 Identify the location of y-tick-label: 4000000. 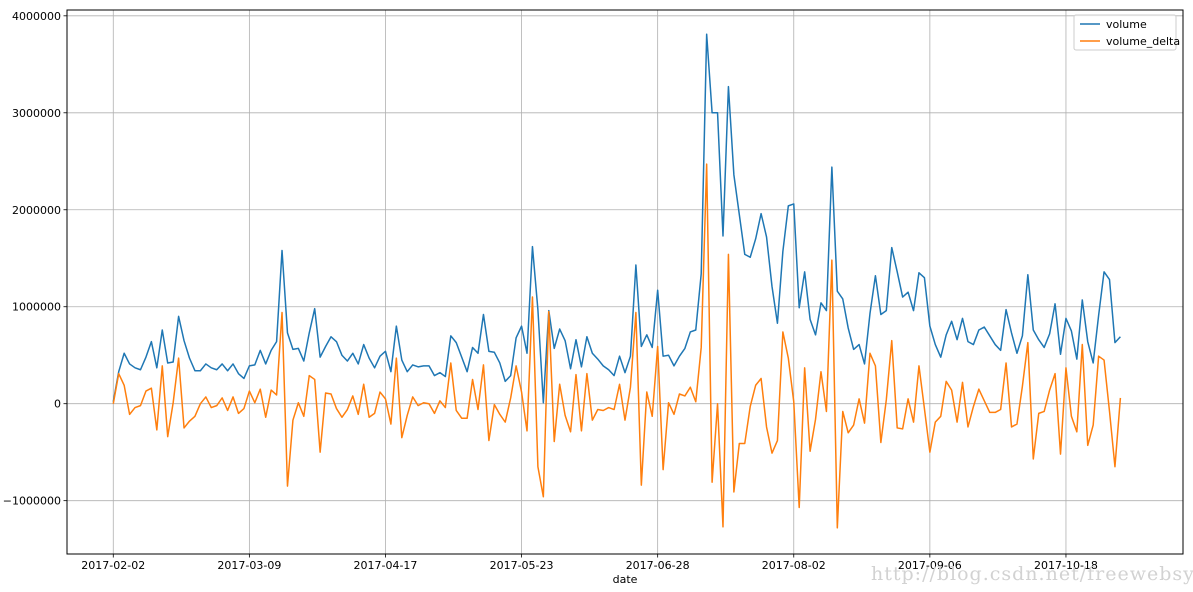
(36, 16).